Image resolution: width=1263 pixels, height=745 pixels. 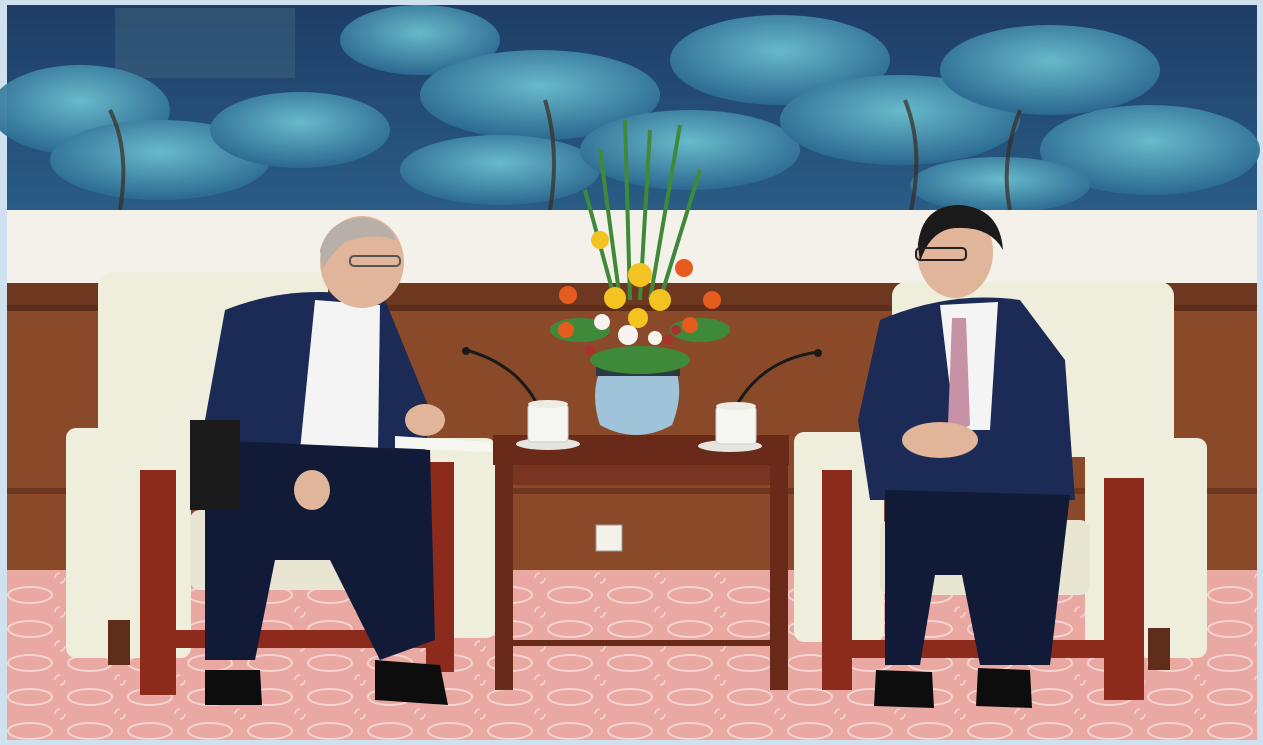 What do you see at coordinates (642, 379) in the screenshot?
I see `table-microphones` at bounding box center [642, 379].